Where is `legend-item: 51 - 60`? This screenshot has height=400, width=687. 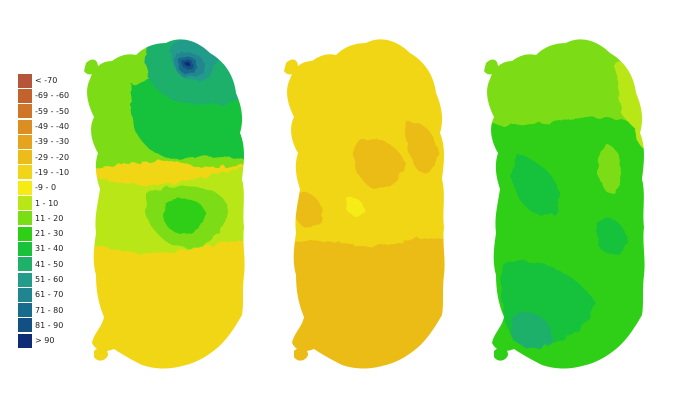 legend-item: 51 - 60 is located at coordinates (48, 279).